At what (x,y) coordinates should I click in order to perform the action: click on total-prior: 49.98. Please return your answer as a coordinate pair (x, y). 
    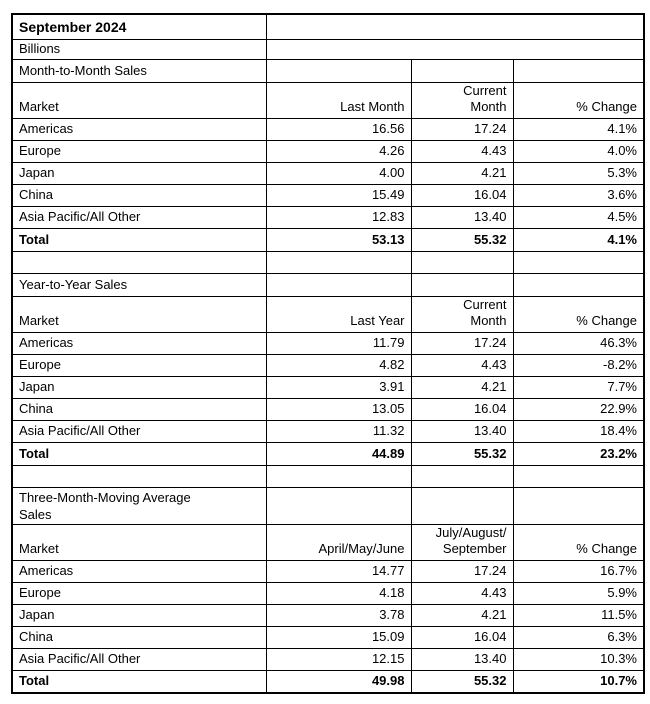
    Looking at the image, I should click on (338, 681).